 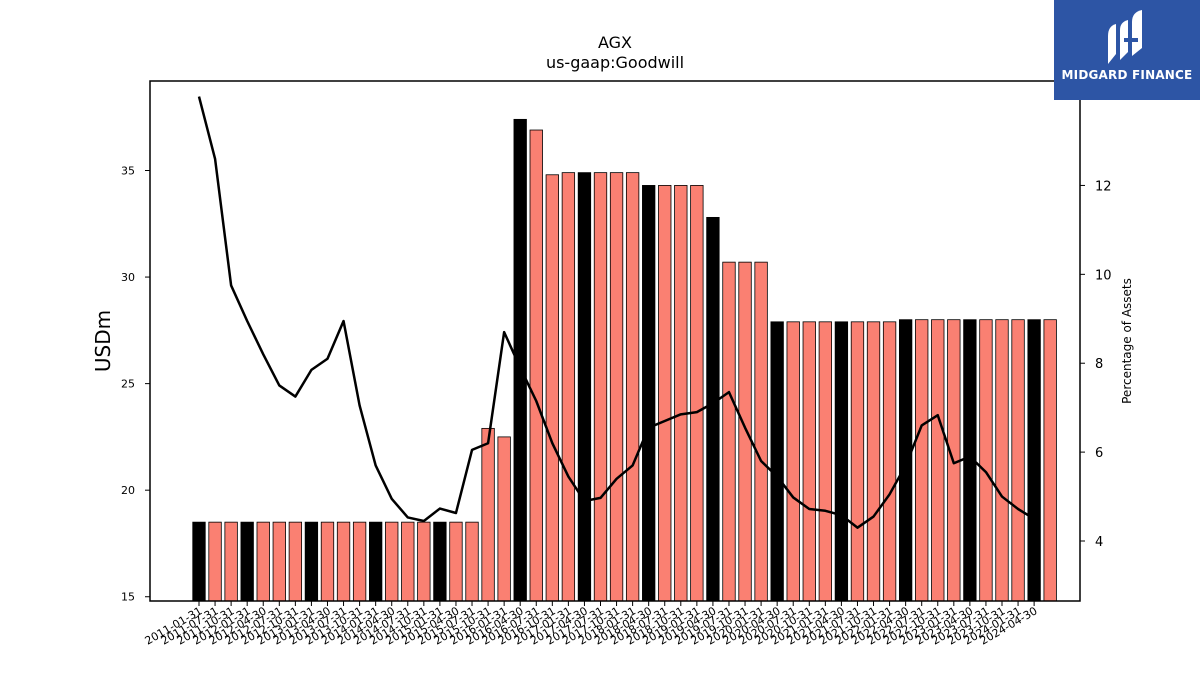 What do you see at coordinates (128, 384) in the screenshot?
I see `y-tick-label: 25` at bounding box center [128, 384].